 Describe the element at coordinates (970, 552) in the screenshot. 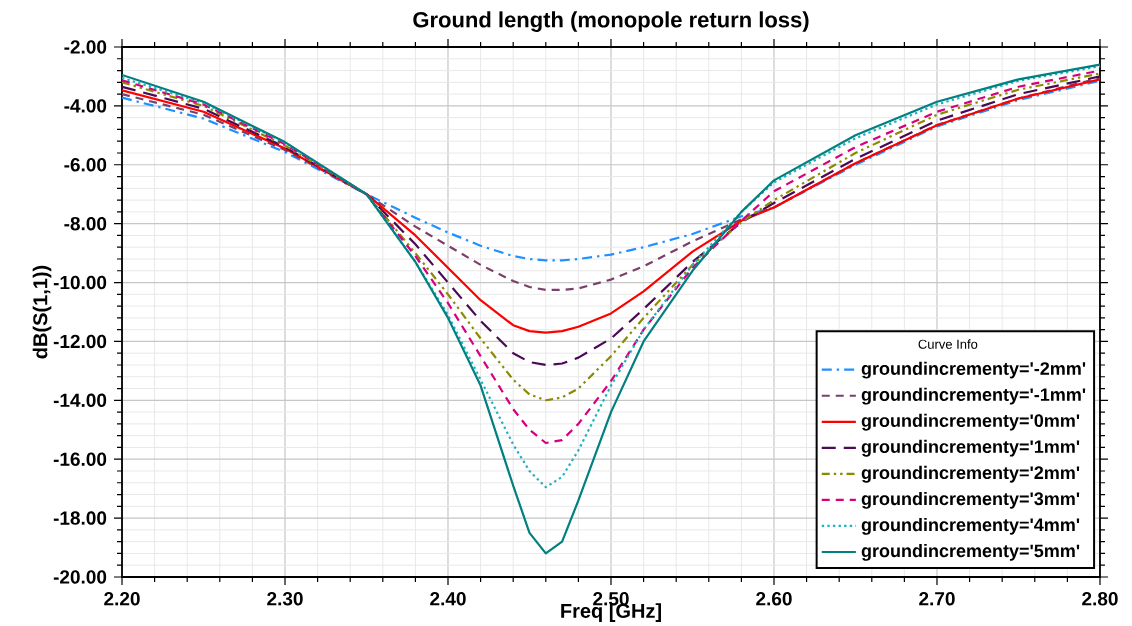

I see `legend-label: groundincrementy='5mm'` at that location.